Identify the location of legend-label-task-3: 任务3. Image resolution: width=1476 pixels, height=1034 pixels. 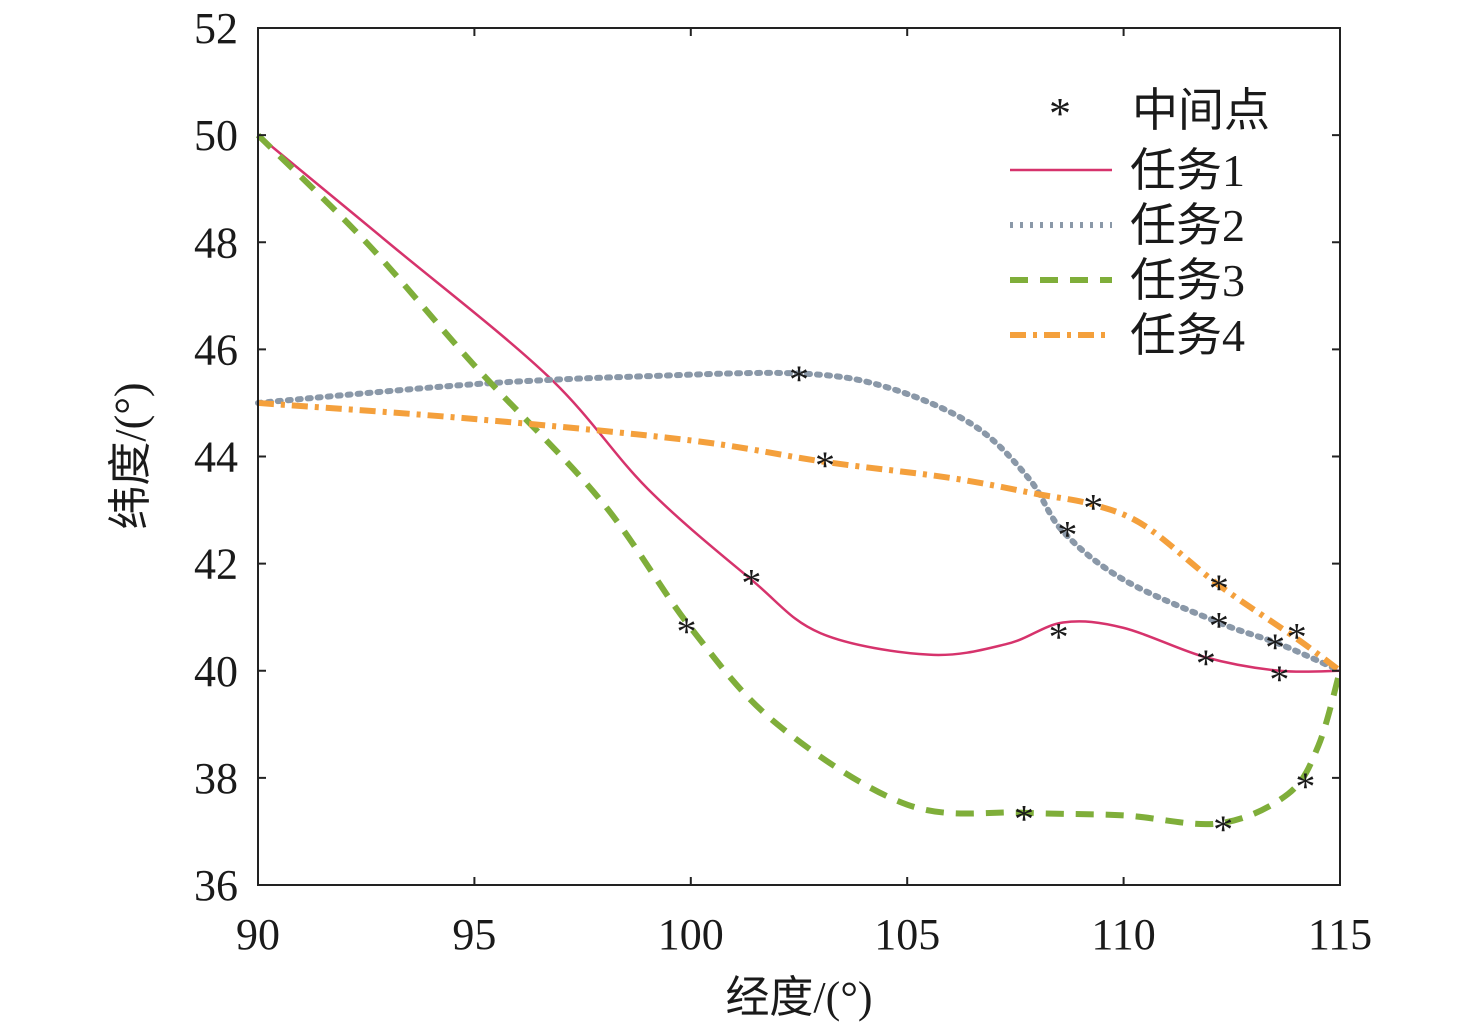
(1187, 280).